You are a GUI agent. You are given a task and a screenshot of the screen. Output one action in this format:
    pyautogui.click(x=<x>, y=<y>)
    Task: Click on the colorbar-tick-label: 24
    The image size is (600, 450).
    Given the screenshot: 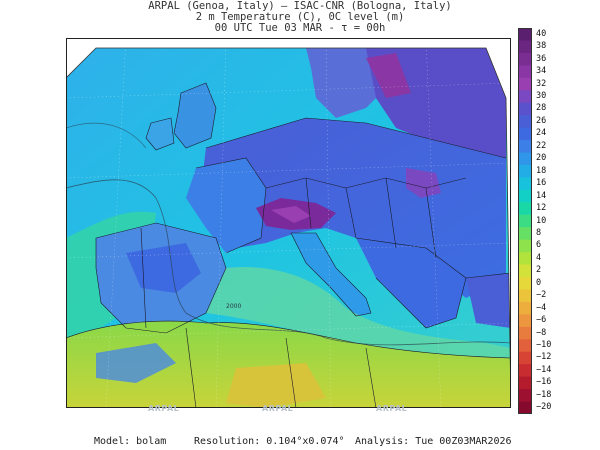 What is the action you would take?
    pyautogui.click(x=541, y=133)
    